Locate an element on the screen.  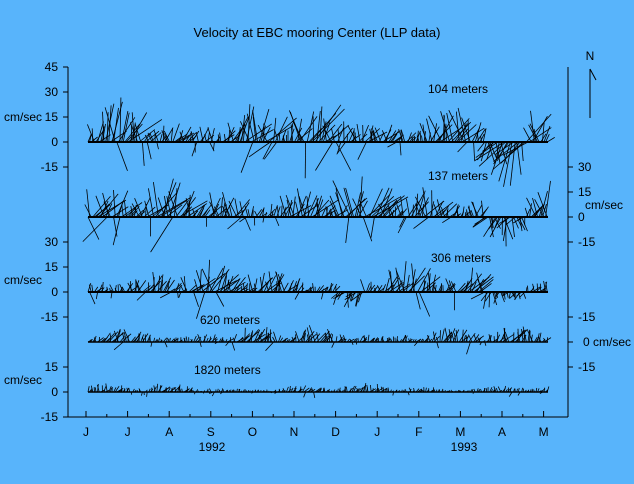
tick-label: 15 is located at coordinates (52, 117).